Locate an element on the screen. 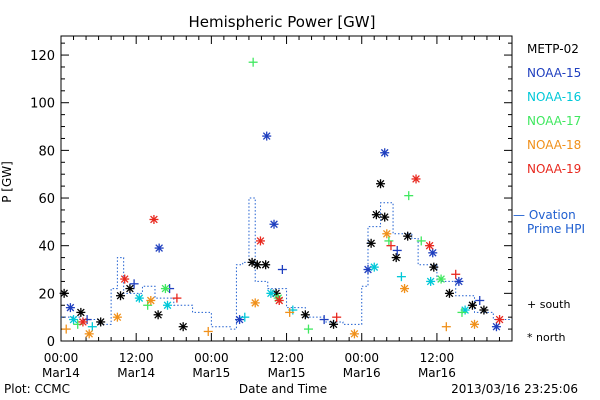 The width and height of the screenshot is (600, 400). plot-credit: Plot: CCMC is located at coordinates (37, 389).